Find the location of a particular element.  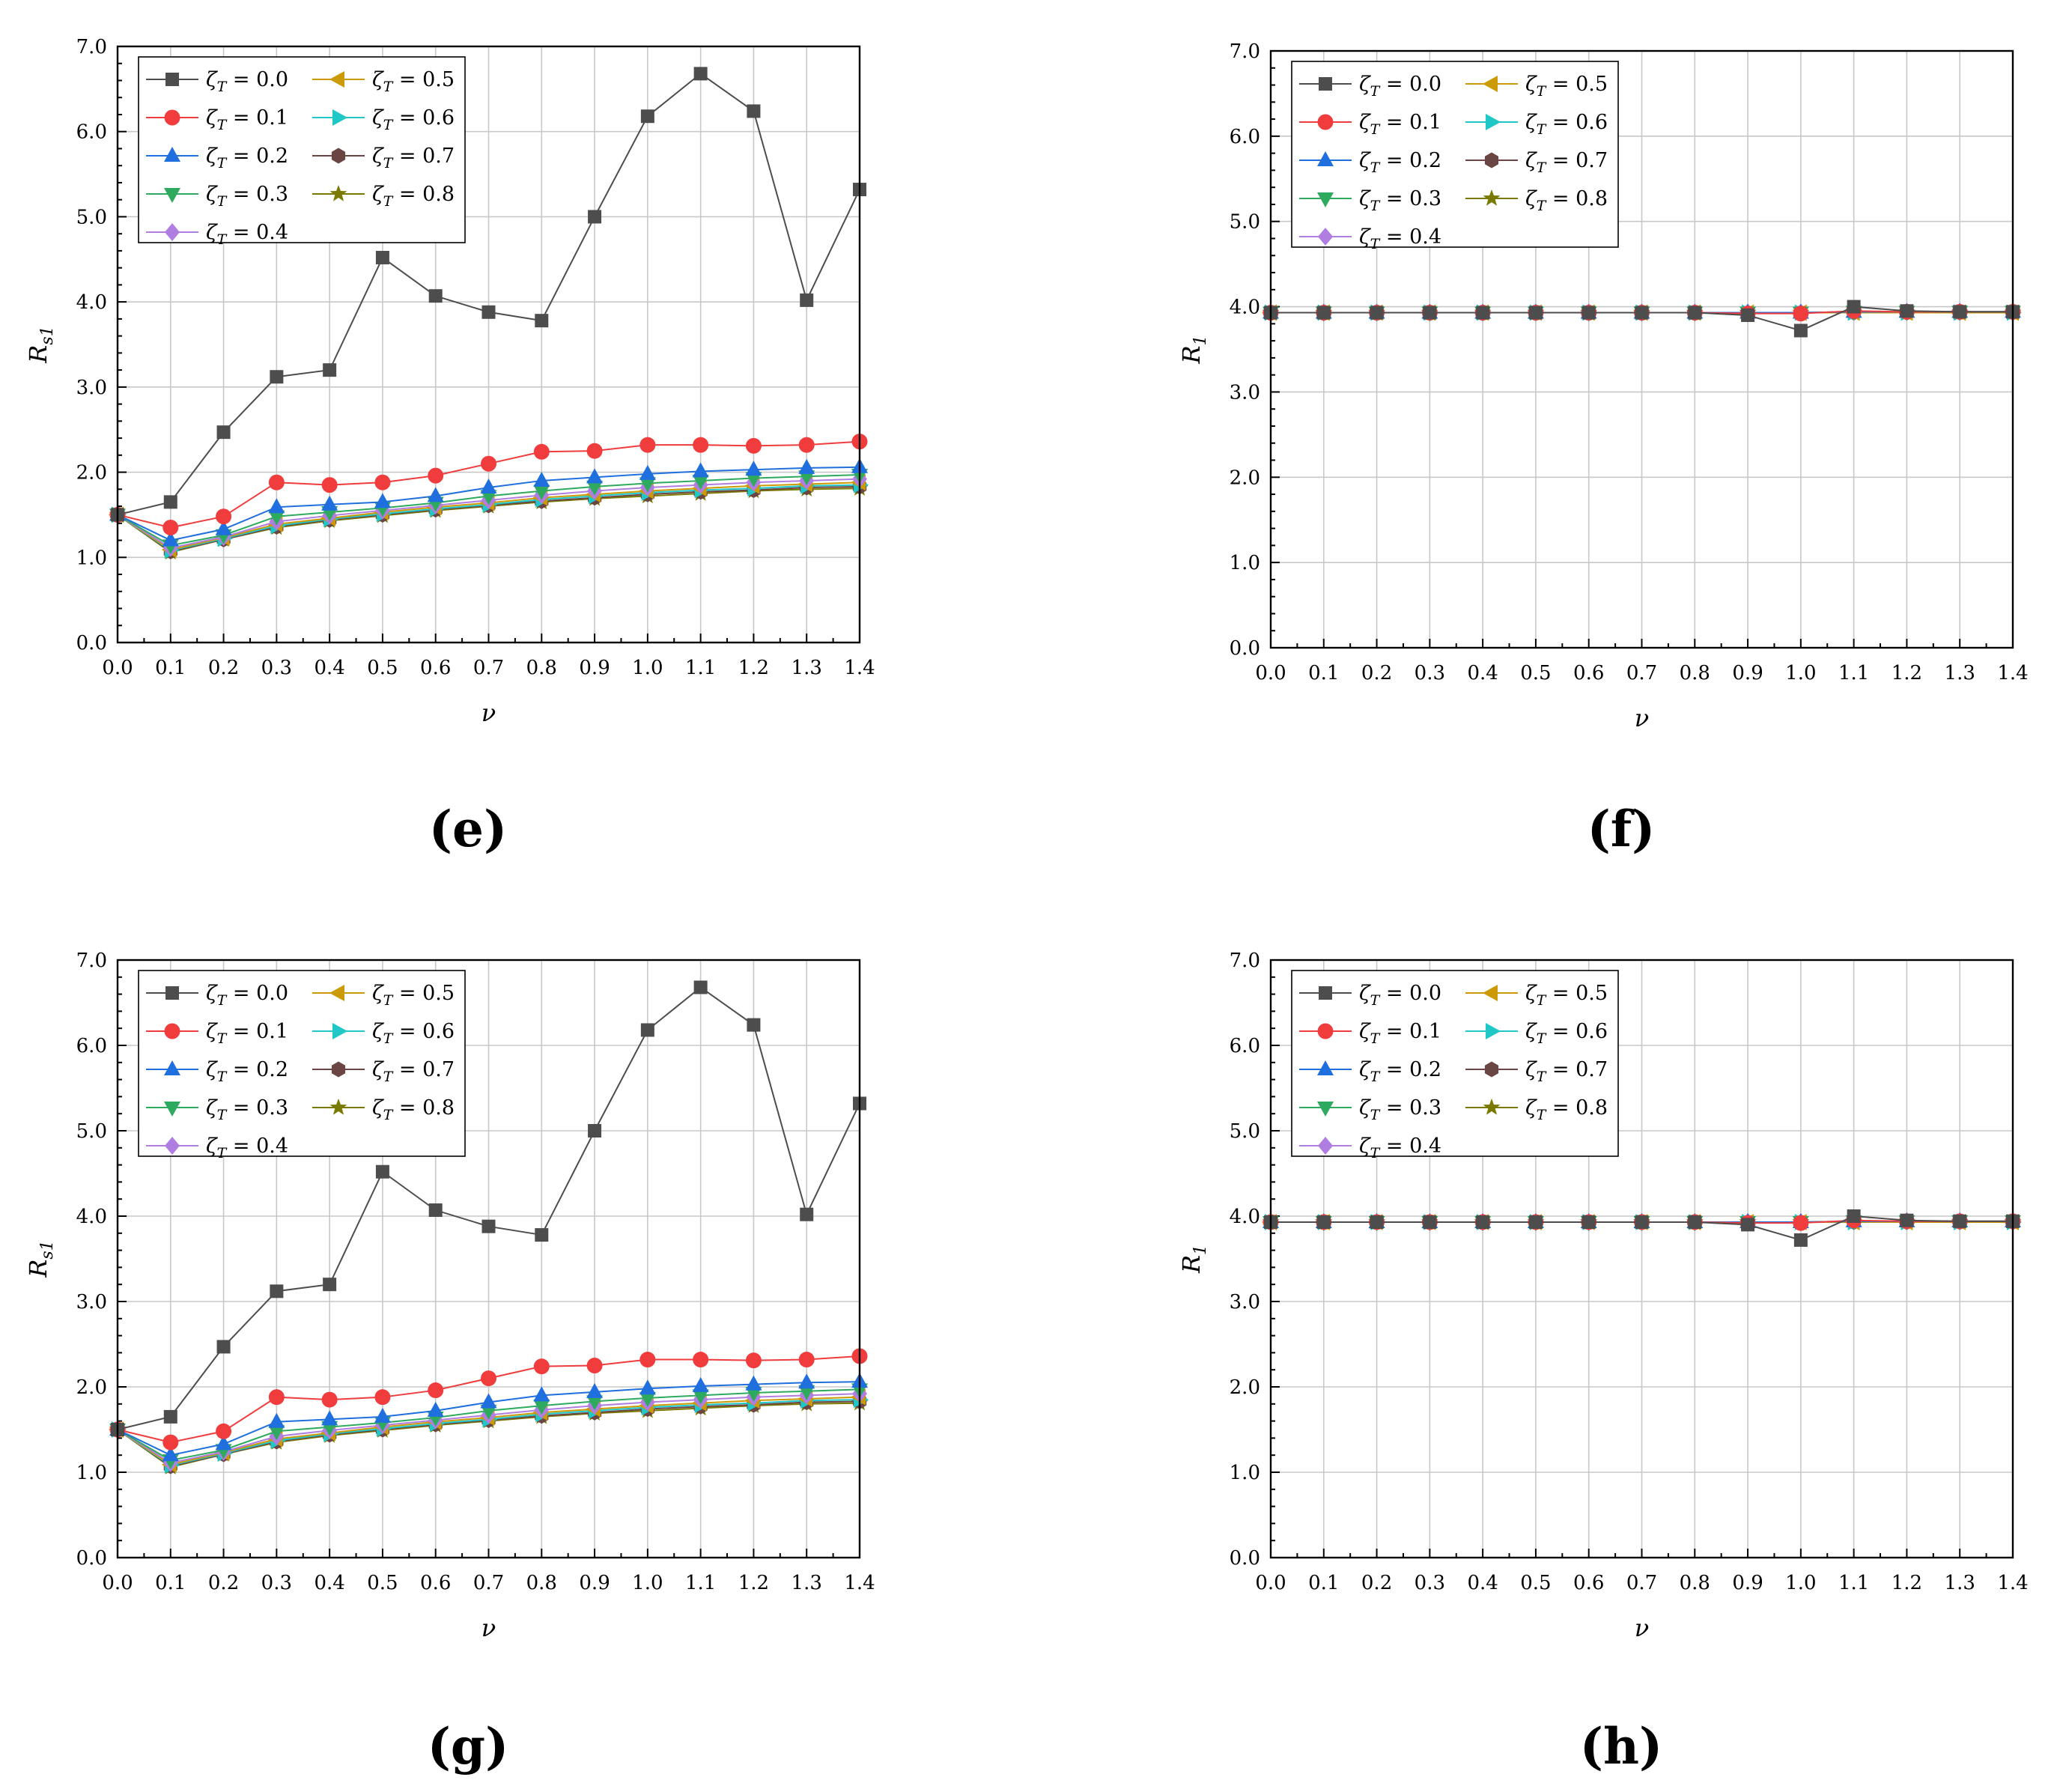

x-tick-label: 0.9 is located at coordinates (594, 668).